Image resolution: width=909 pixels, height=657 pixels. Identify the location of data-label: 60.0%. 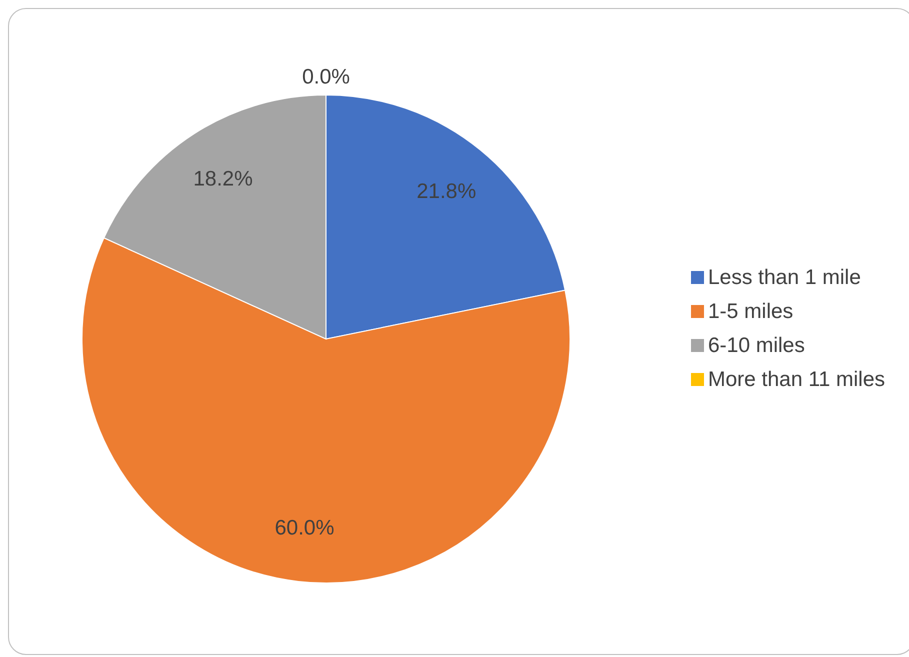
(304, 528).